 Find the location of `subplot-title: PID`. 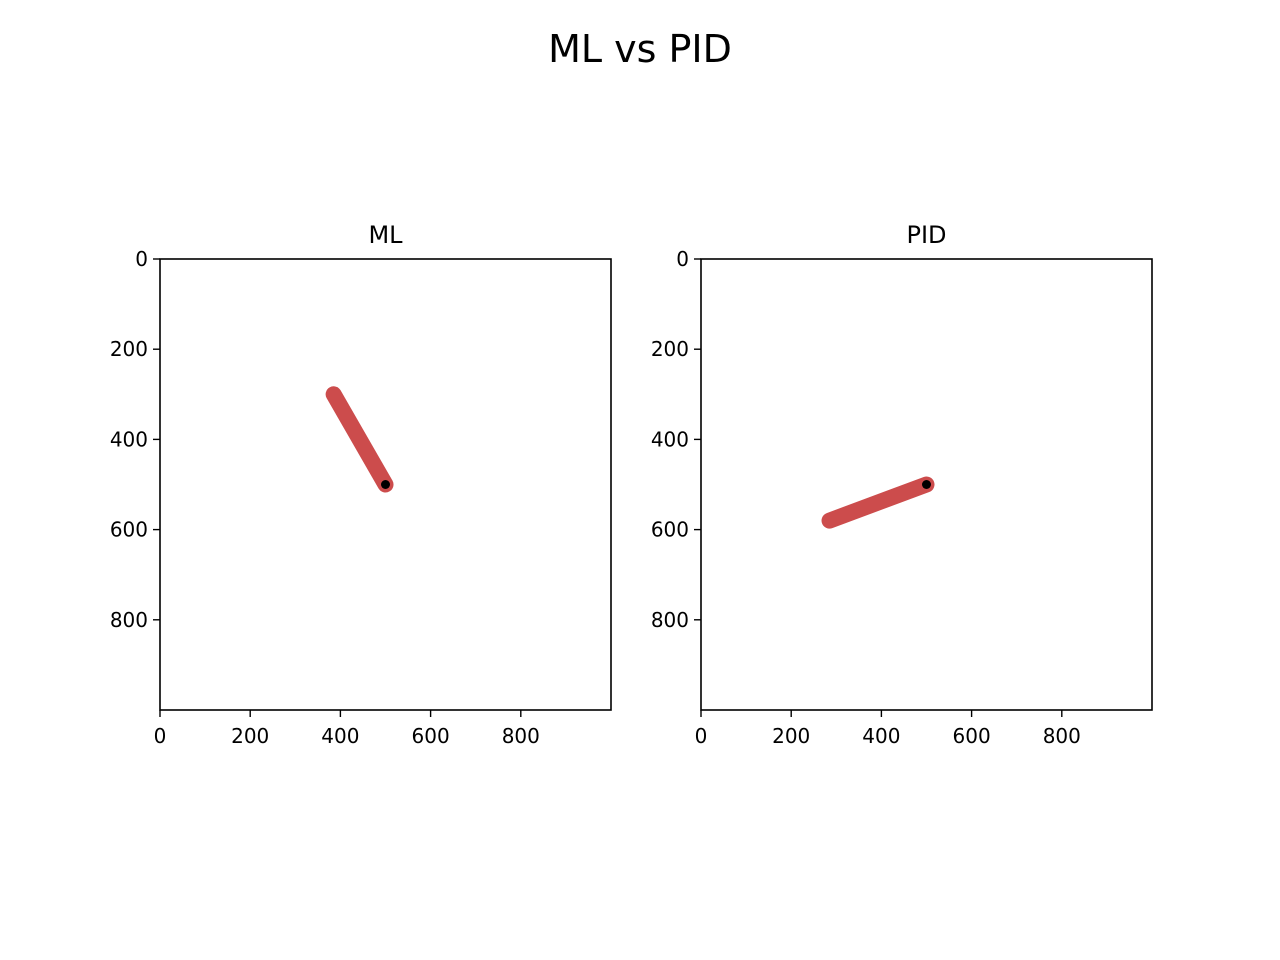

subplot-title: PID is located at coordinates (926, 235).